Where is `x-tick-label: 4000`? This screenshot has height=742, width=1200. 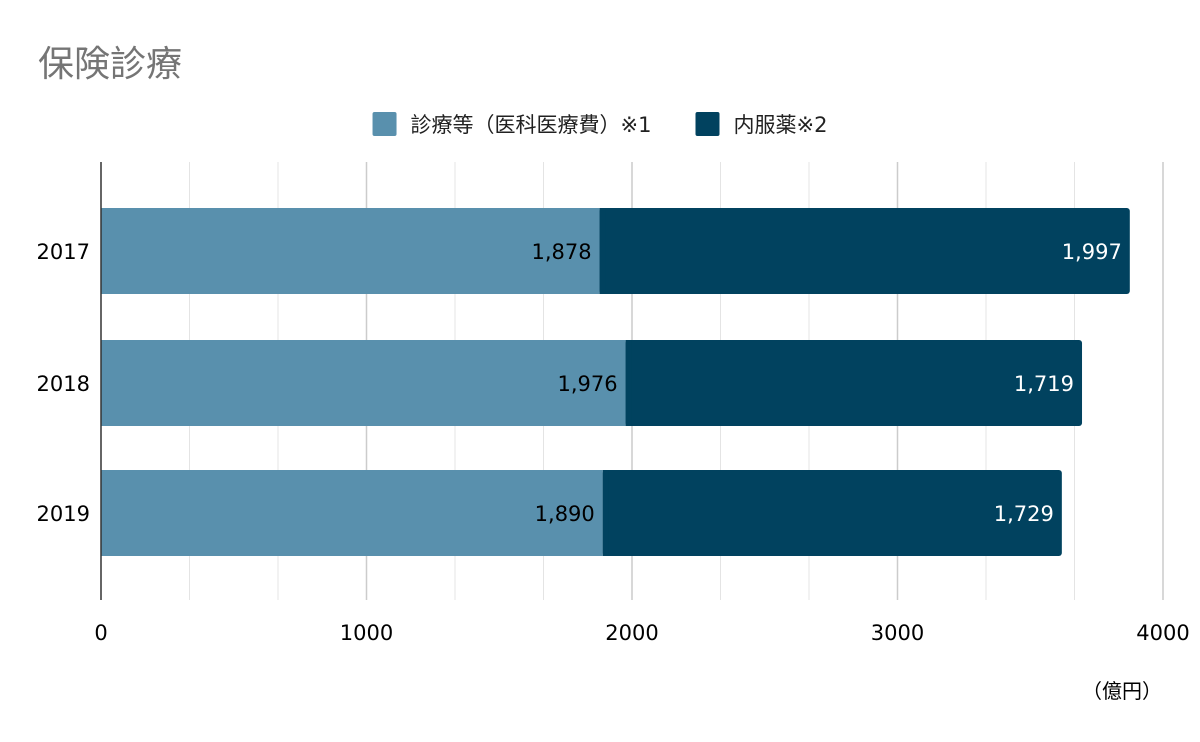
x-tick-label: 4000 is located at coordinates (1162, 633).